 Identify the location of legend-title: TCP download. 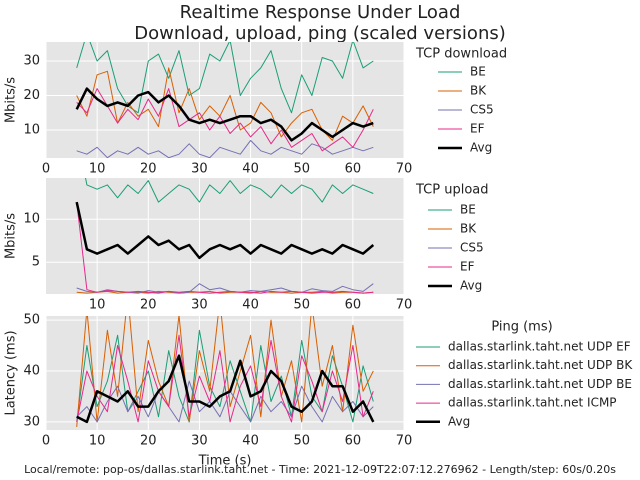
(461, 54).